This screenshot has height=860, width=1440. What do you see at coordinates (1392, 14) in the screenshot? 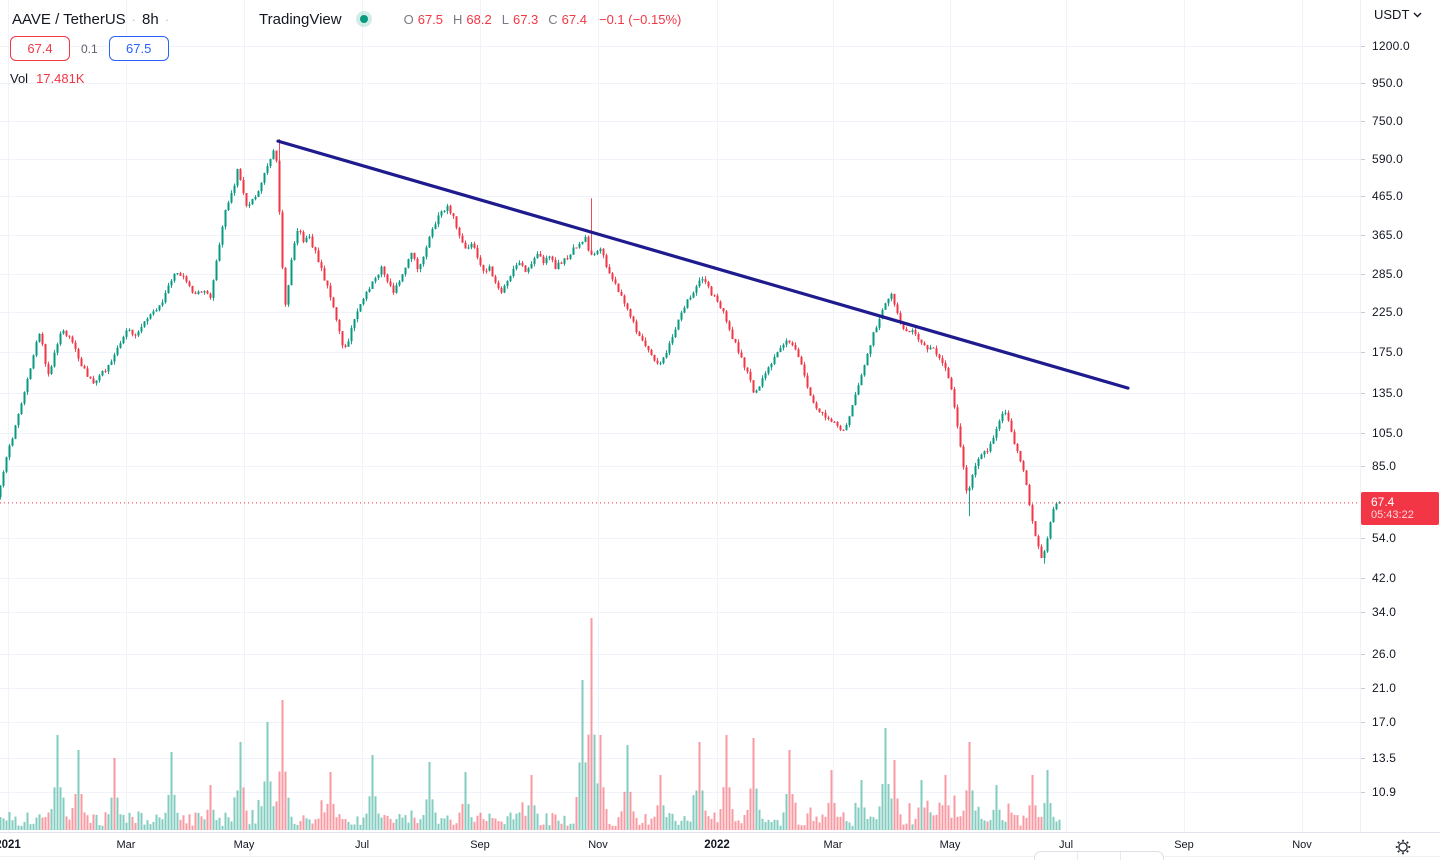
I see `currency-label: USDT` at bounding box center [1392, 14].